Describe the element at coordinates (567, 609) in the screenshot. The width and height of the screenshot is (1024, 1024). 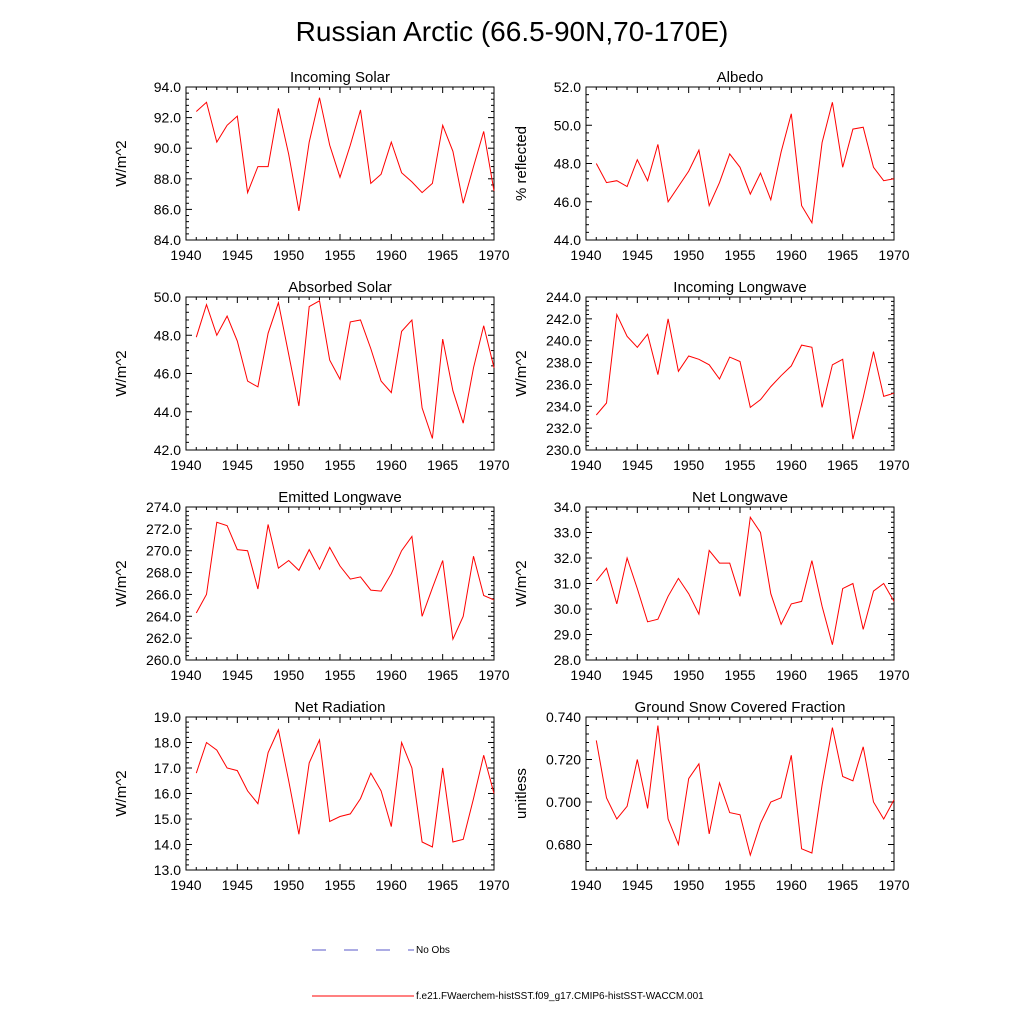
I see `y-tick-label: 30.0` at that location.